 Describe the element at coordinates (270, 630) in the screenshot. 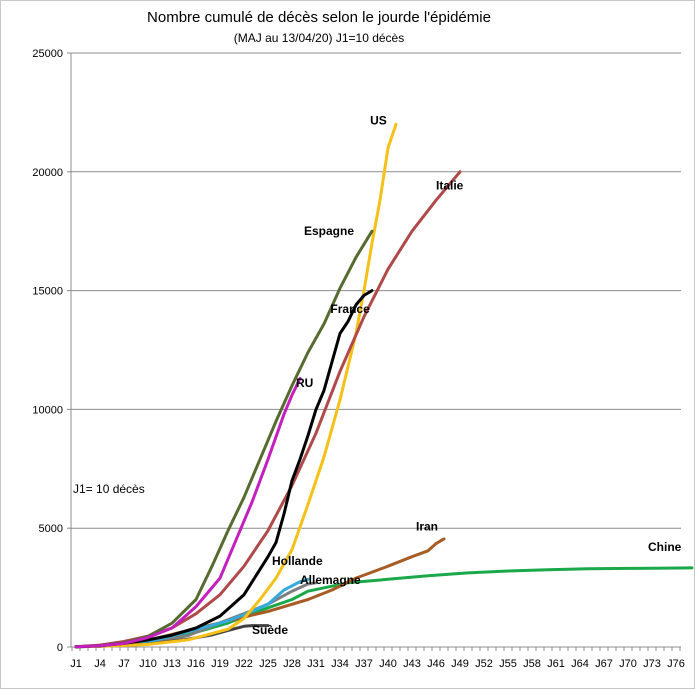

I see `series-label-sude: Suède` at that location.